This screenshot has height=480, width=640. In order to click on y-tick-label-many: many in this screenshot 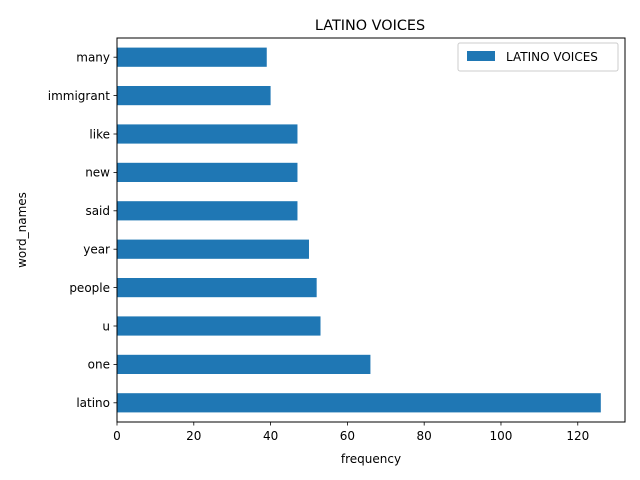, I will do `click(93, 58)`.